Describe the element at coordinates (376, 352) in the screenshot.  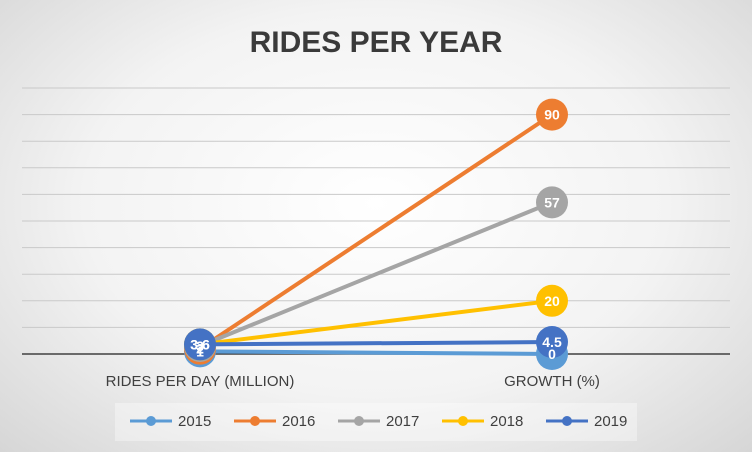
I see `series-line-2015` at that location.